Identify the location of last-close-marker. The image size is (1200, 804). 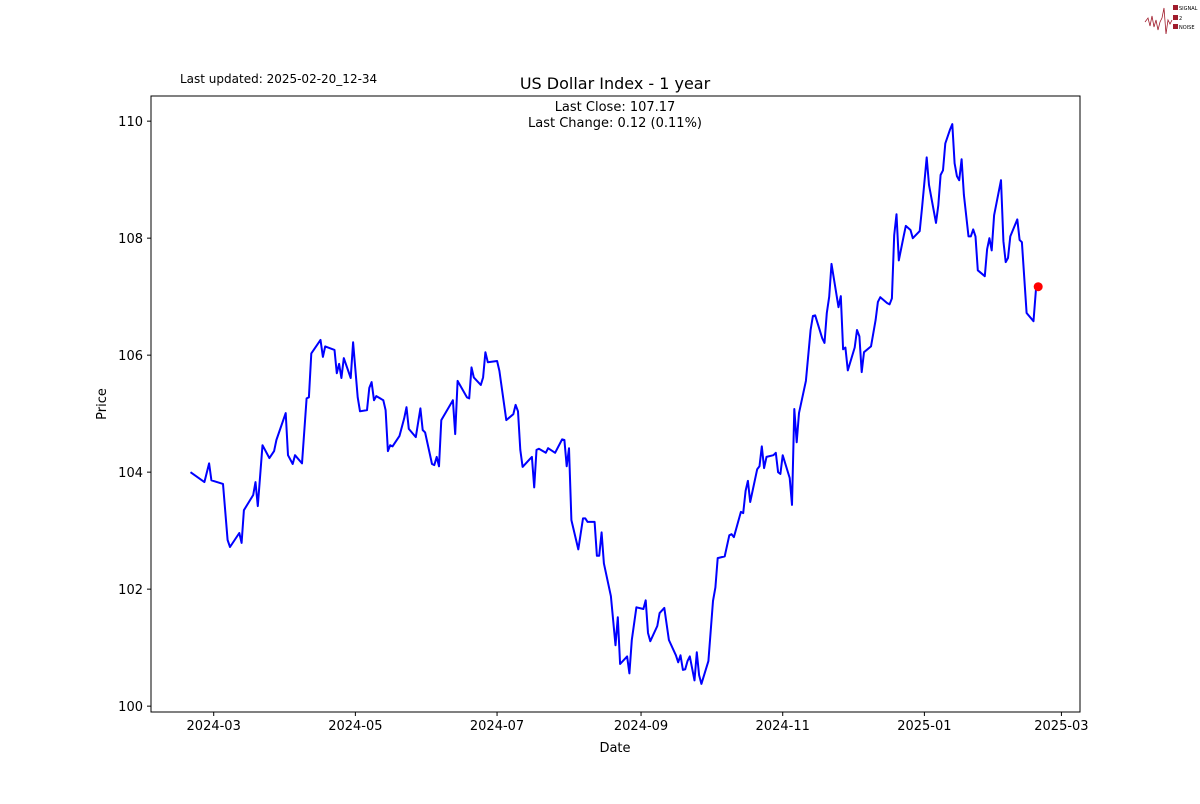
(1038, 287).